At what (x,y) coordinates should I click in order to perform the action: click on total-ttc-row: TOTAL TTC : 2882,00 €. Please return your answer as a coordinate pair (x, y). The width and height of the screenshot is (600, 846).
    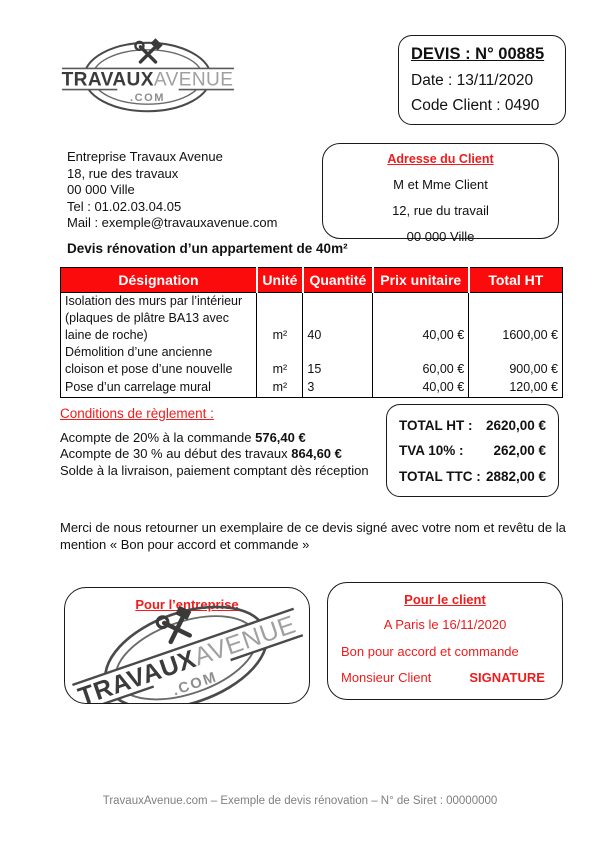
    Looking at the image, I should click on (472, 476).